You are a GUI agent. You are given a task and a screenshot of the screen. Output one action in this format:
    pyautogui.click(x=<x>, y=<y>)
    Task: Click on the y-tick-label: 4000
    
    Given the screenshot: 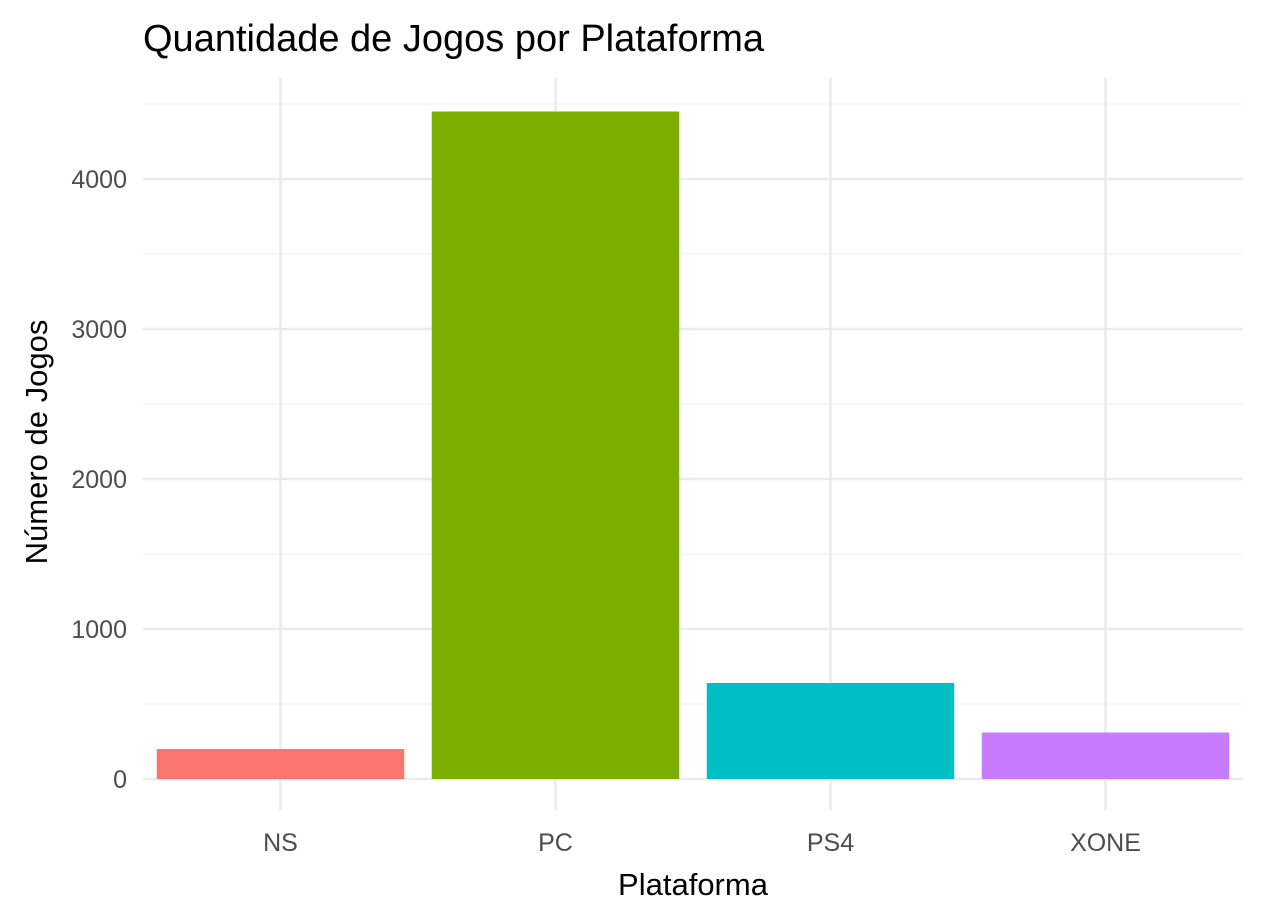 What is the action you would take?
    pyautogui.click(x=99, y=180)
    